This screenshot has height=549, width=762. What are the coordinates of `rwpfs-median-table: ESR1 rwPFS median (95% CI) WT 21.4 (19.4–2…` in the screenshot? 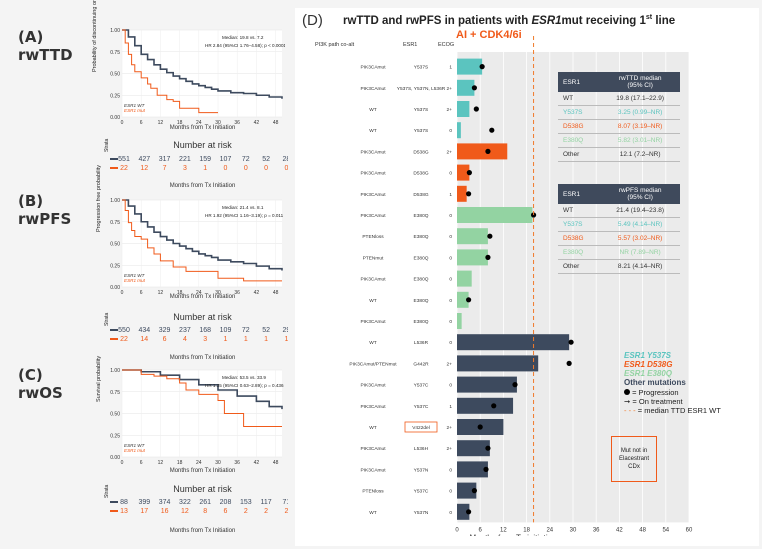 It's located at (619, 229).